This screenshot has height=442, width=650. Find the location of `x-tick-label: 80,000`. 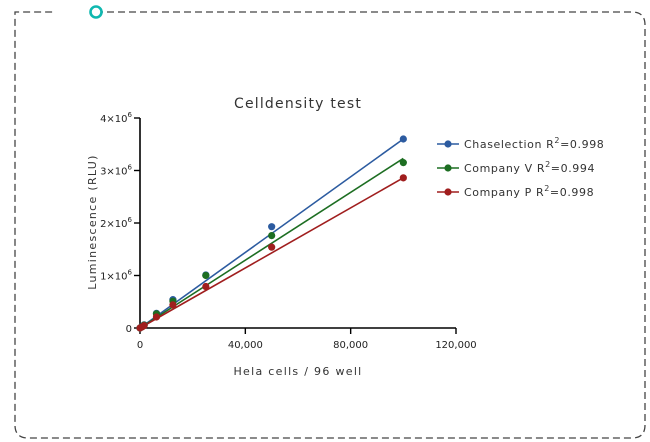

x-tick-label: 80,000 is located at coordinates (350, 345).